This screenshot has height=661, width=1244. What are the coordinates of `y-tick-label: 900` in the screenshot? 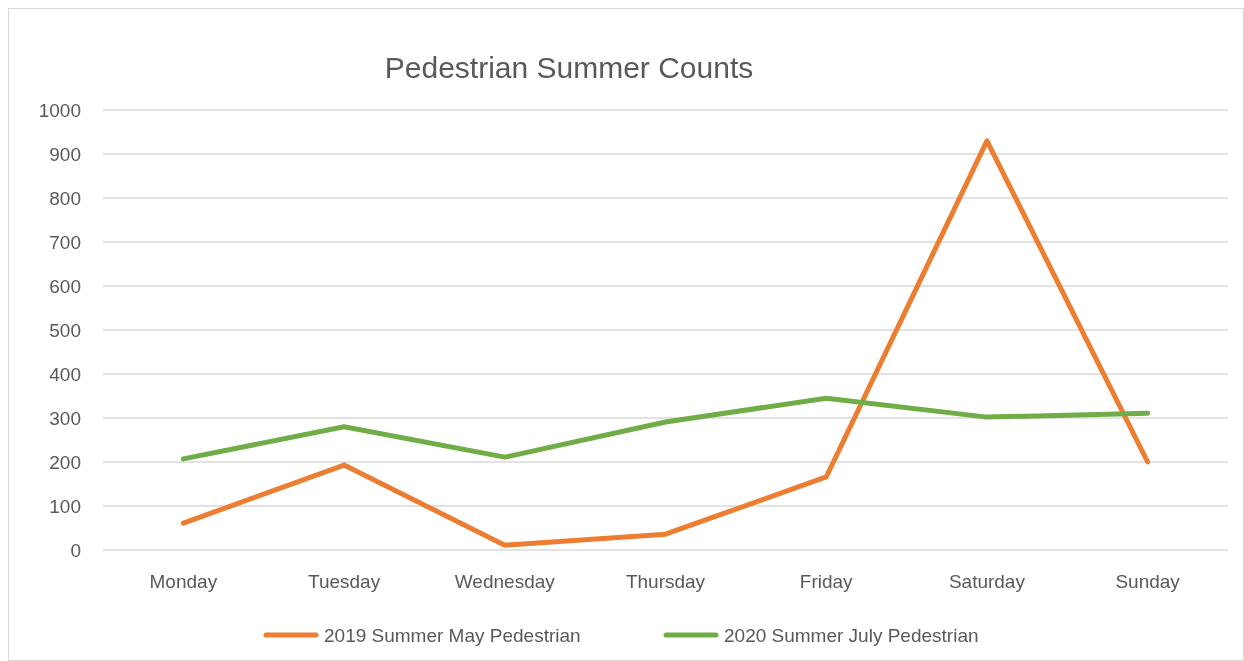 It's located at (65, 154).